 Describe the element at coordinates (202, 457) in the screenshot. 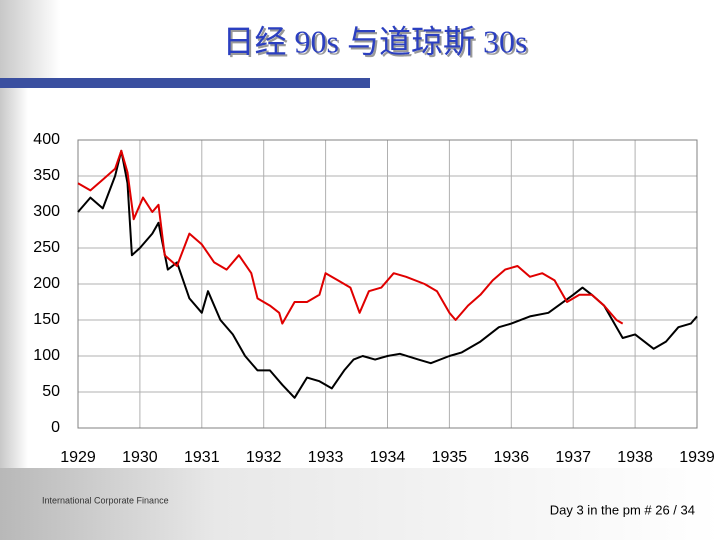

I see `x-tick-label: 1931` at that location.